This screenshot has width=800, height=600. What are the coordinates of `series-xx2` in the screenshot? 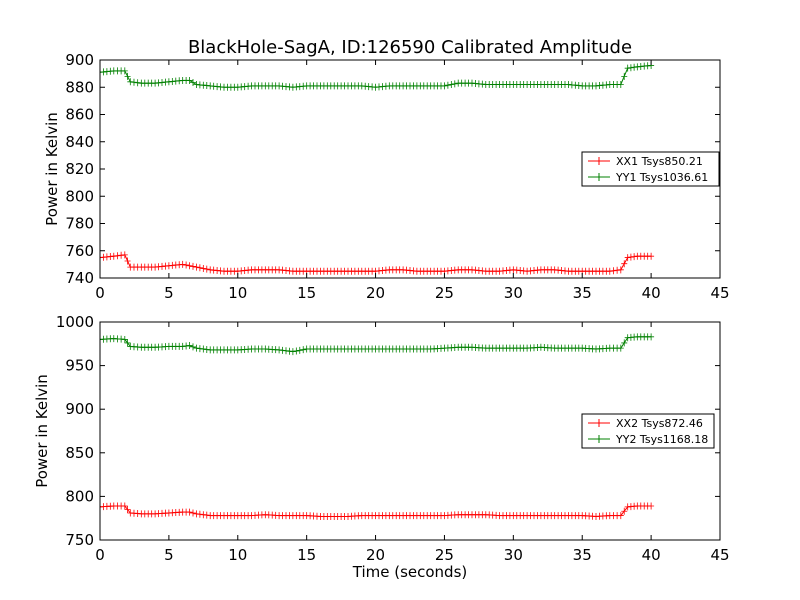 It's located at (377, 511).